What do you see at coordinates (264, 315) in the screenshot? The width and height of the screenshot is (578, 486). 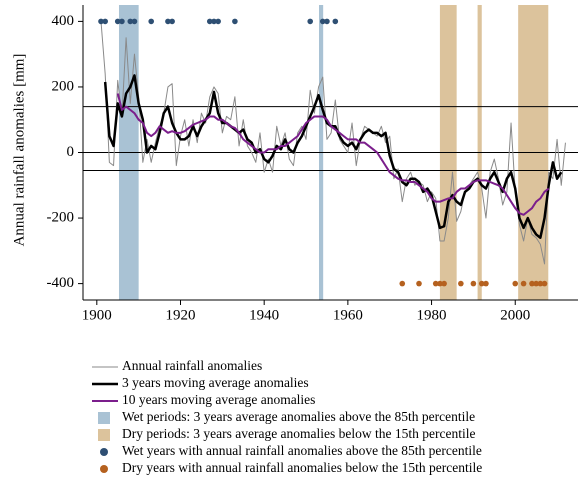 I see `x-tick-label: 1940` at bounding box center [264, 315].